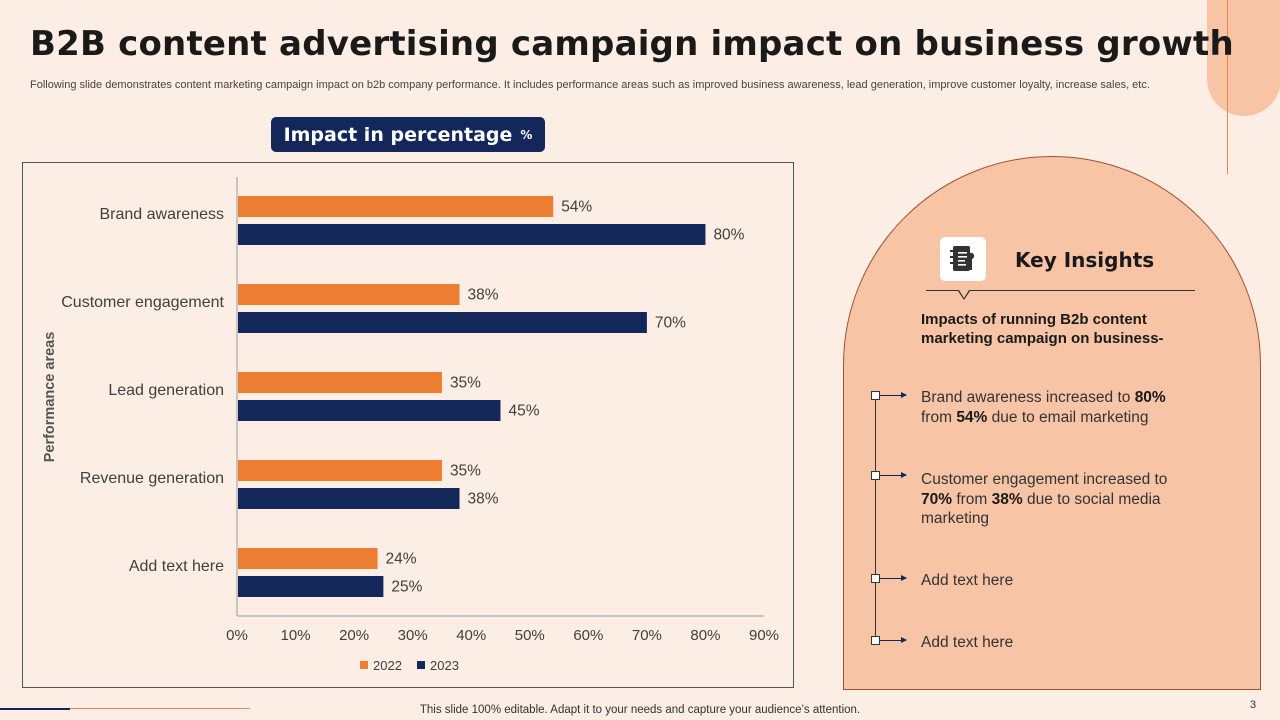 The height and width of the screenshot is (720, 1280). I want to click on category-label: Brand awareness, so click(161, 214).